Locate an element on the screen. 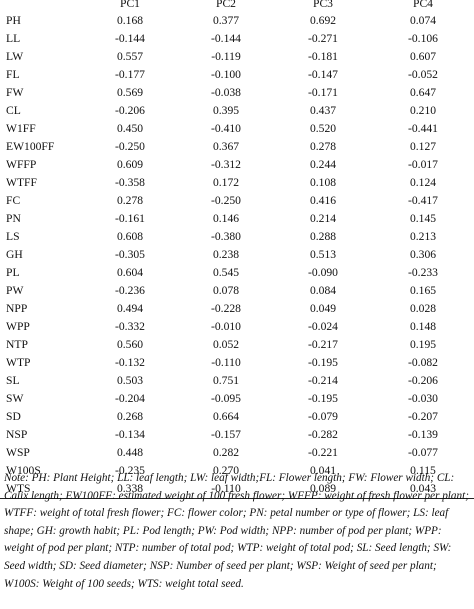  loading-cell-pc3: 0.041 is located at coordinates (323, 470).